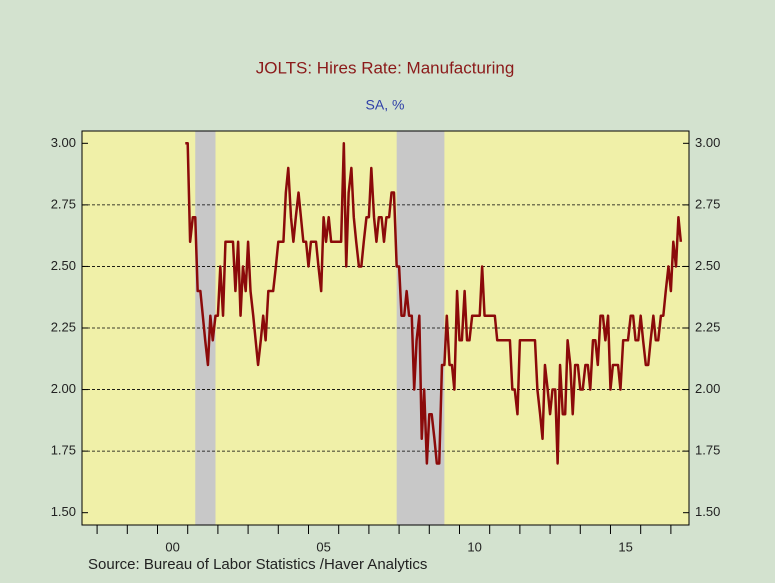  Describe the element at coordinates (474, 546) in the screenshot. I see `x-tick-label: 10` at that location.